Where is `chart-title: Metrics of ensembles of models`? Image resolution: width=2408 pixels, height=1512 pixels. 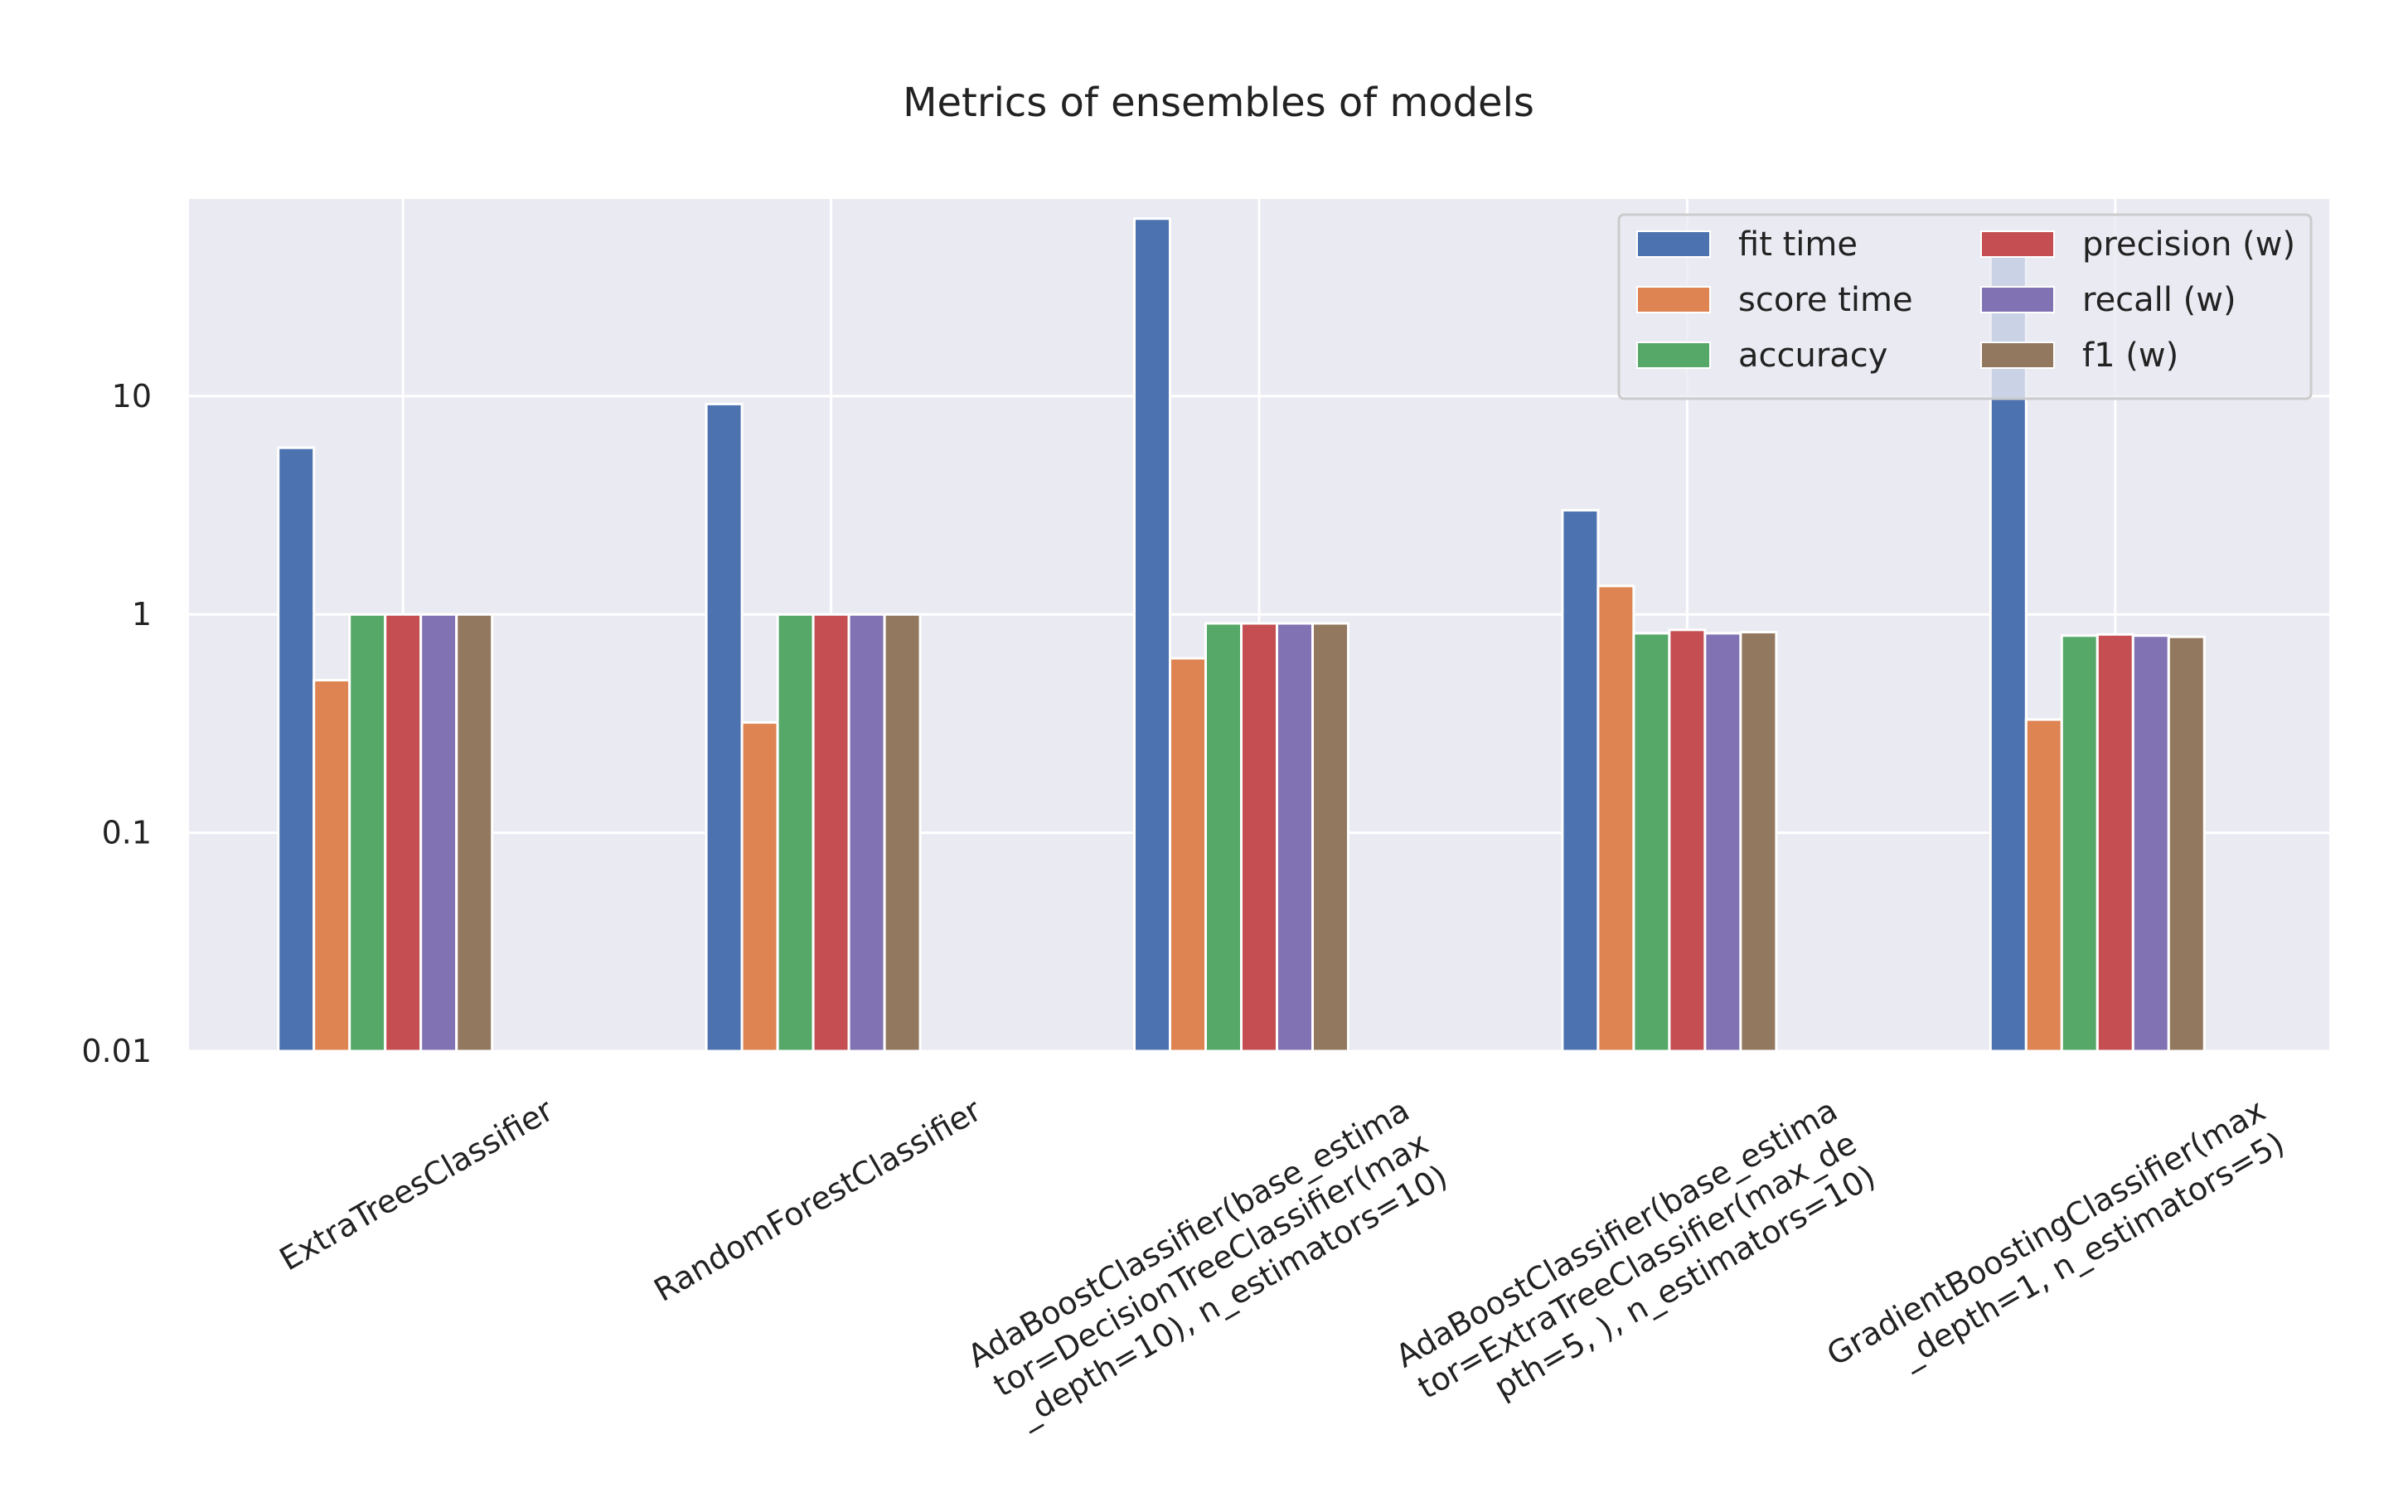
chart-title: Metrics of ensembles of models is located at coordinates (1218, 103).